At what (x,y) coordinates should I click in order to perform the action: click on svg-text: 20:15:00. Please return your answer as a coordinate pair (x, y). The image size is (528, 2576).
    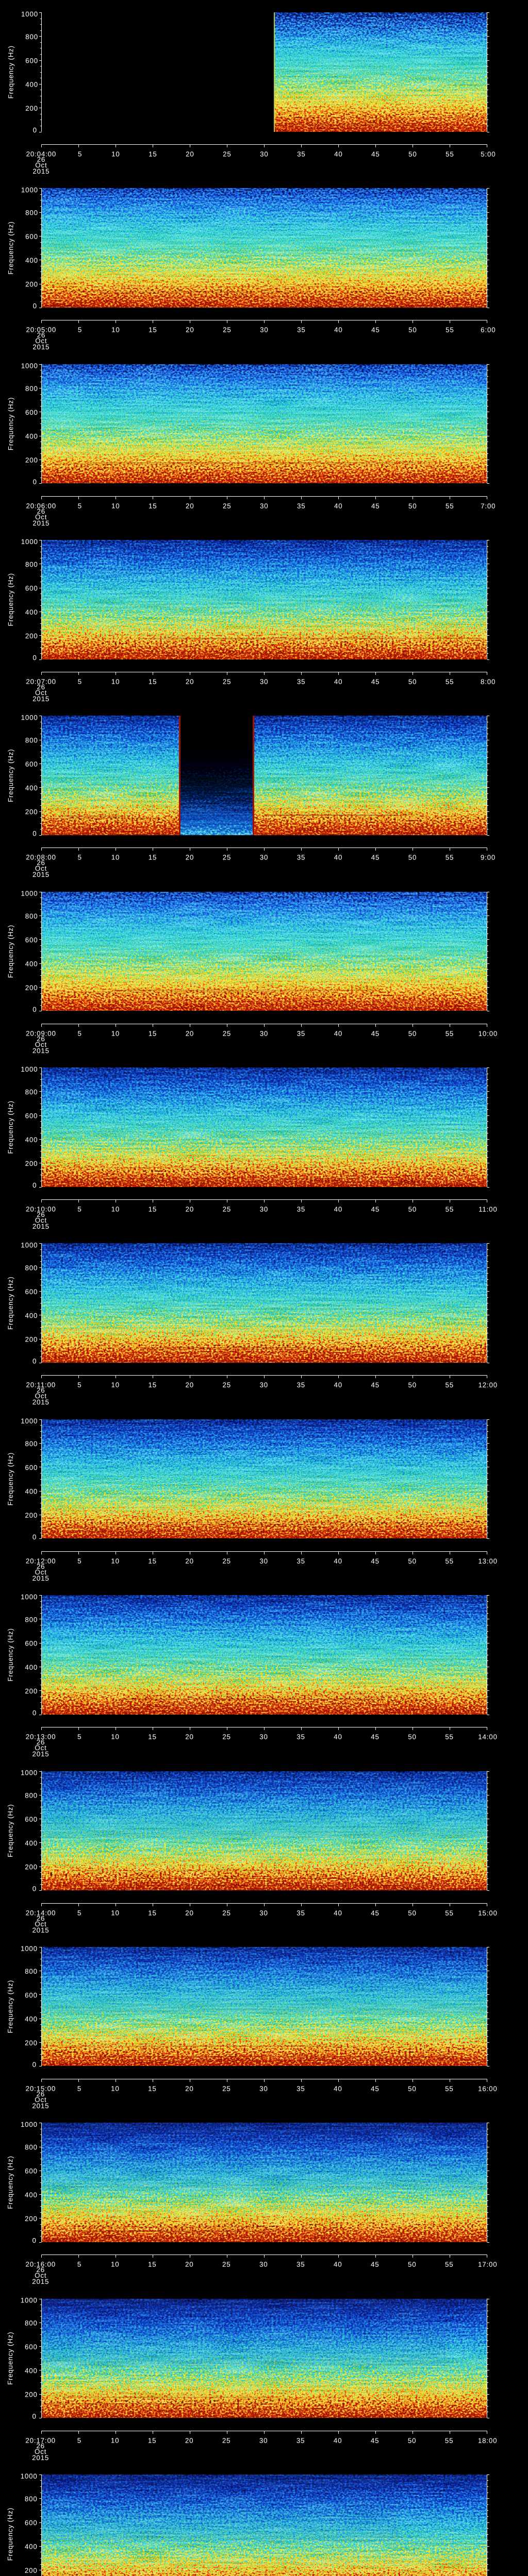
    Looking at the image, I should click on (41, 2089).